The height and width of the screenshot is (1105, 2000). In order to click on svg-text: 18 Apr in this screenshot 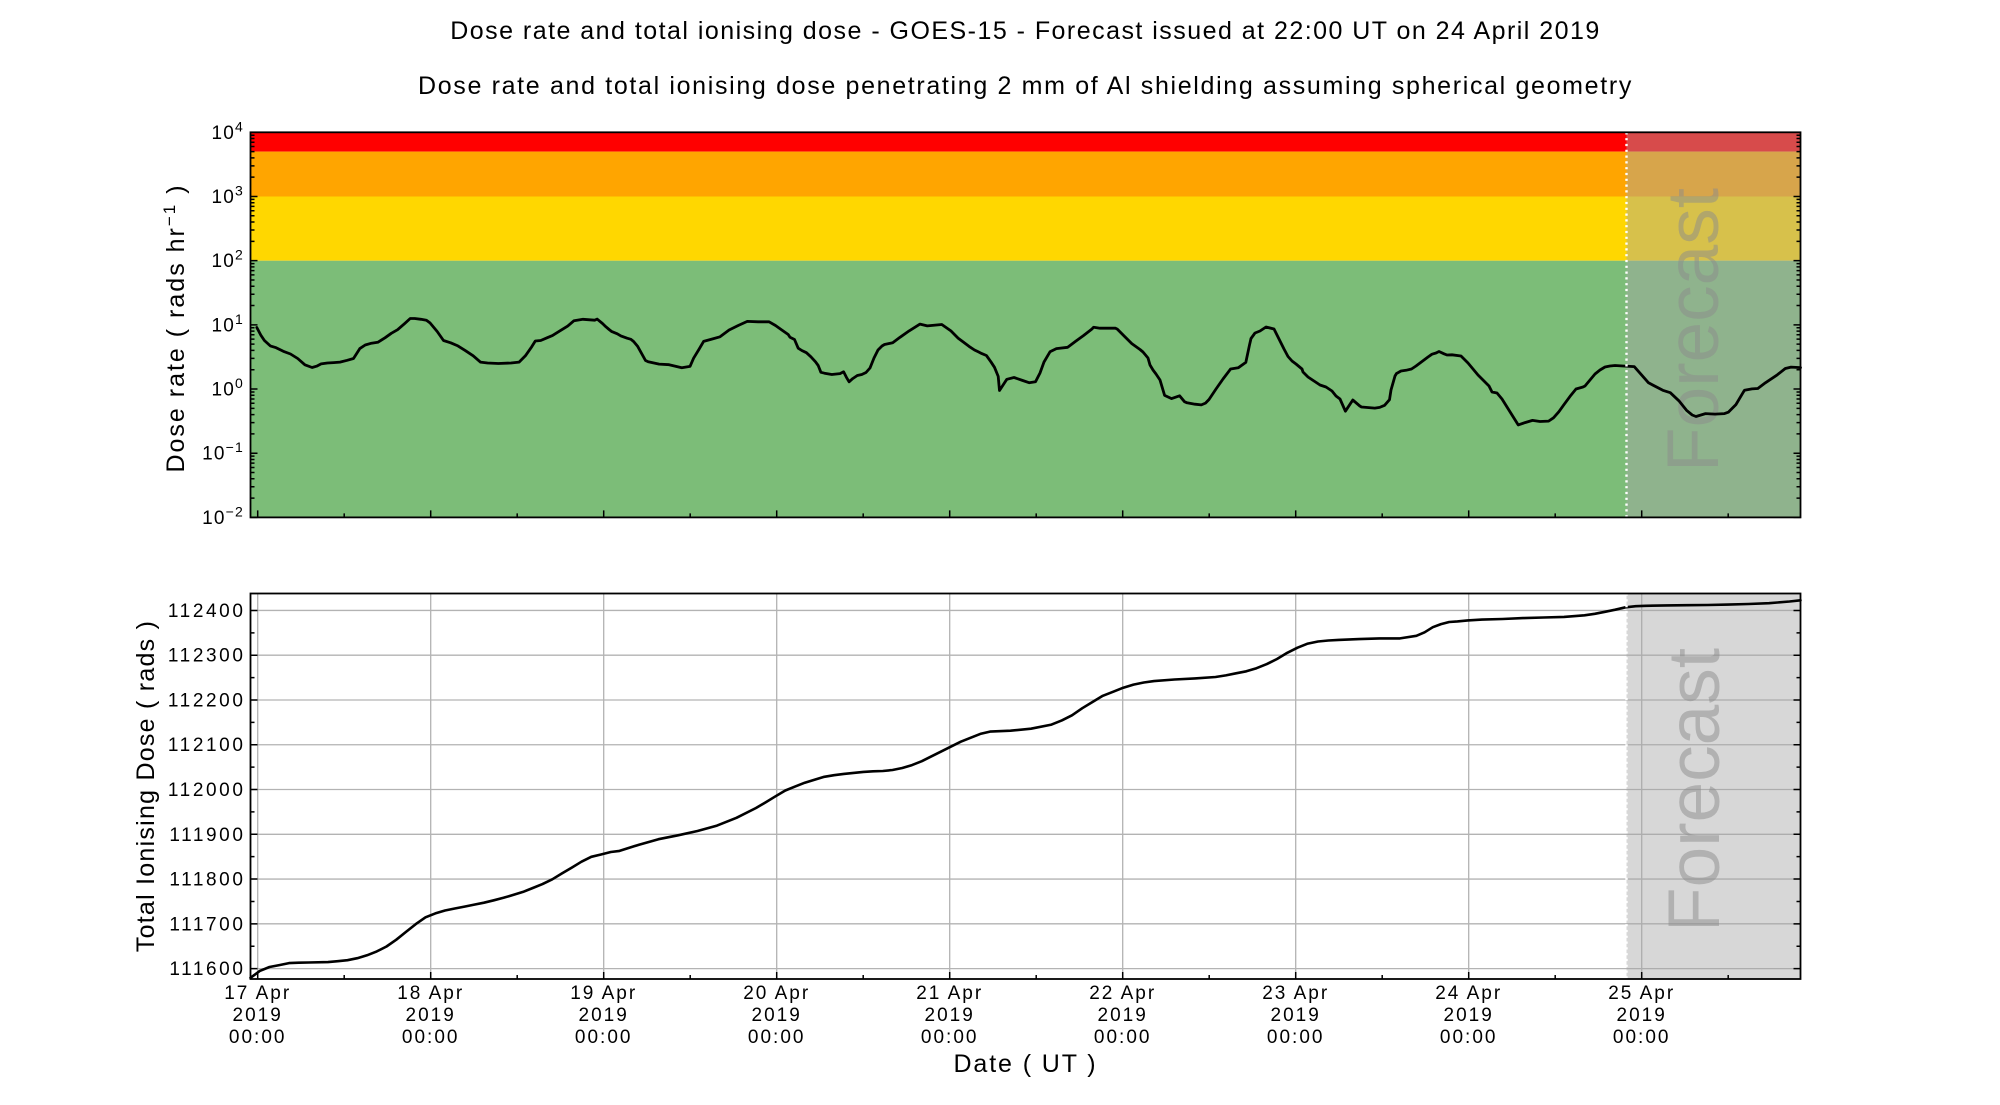, I will do `click(430, 993)`.